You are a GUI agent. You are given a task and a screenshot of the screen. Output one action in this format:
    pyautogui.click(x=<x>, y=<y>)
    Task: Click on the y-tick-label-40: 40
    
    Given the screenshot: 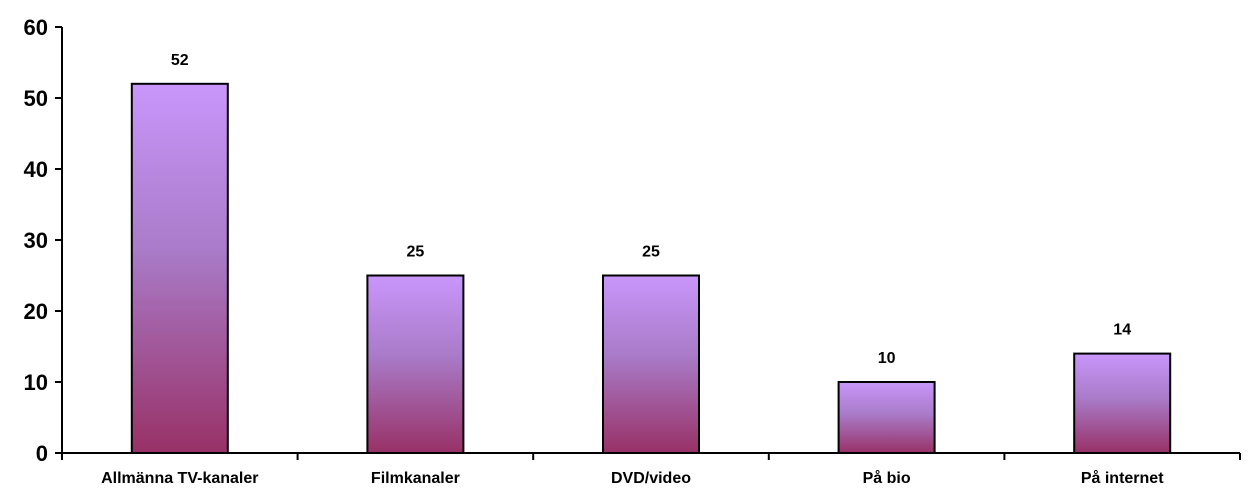 What is the action you would take?
    pyautogui.click(x=36, y=169)
    